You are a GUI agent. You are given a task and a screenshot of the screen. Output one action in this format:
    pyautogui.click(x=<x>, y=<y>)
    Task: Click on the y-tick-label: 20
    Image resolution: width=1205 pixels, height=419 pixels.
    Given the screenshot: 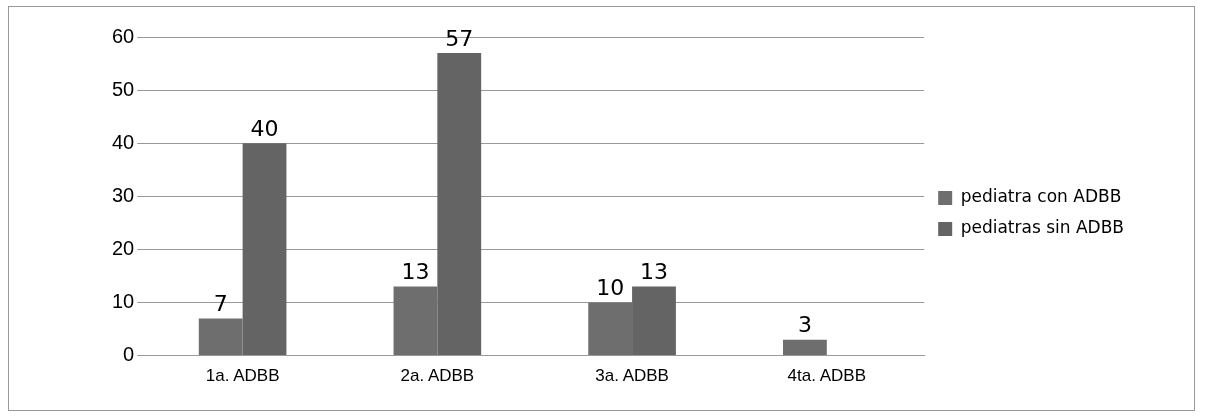 What is the action you would take?
    pyautogui.click(x=123, y=247)
    